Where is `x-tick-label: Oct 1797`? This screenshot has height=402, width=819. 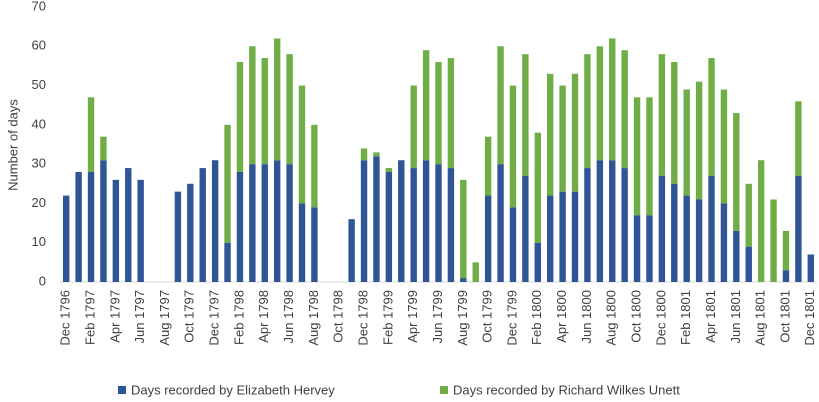 x-tick-label: Oct 1797 is located at coordinates (189, 316).